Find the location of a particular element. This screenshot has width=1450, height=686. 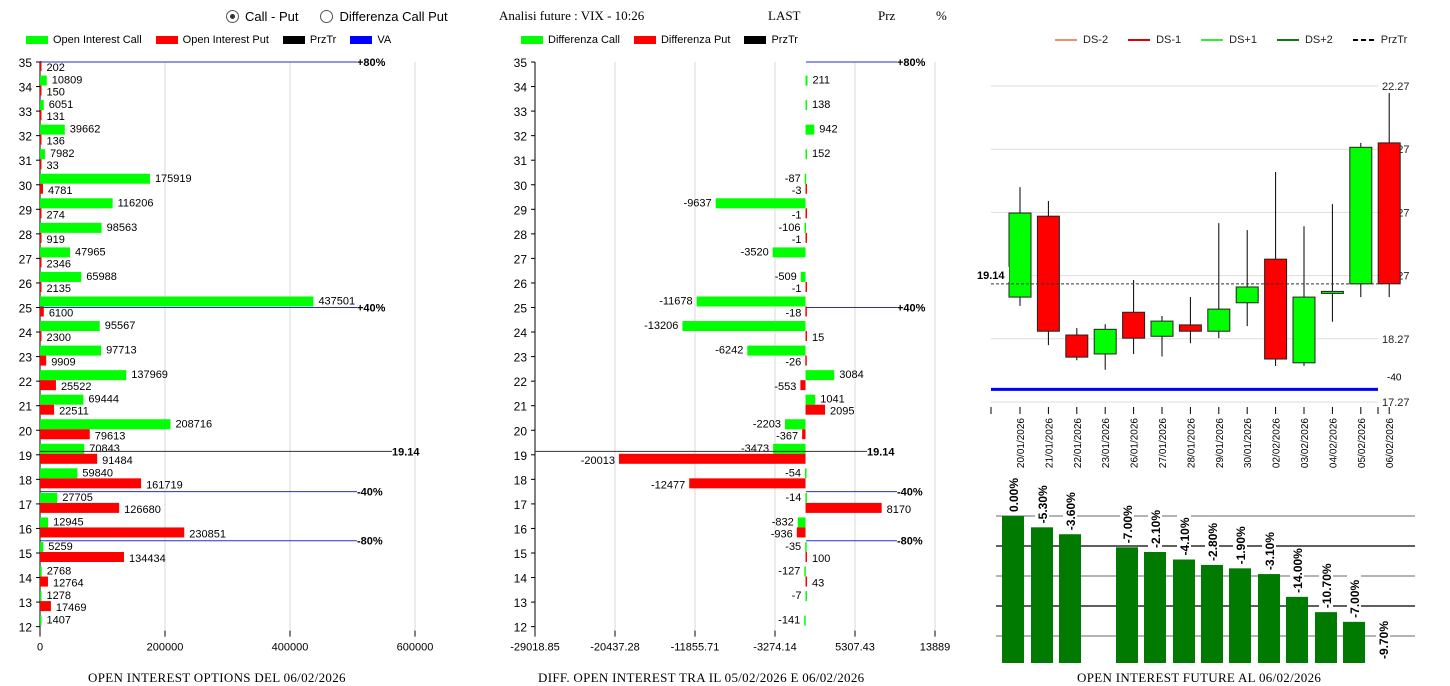

put-value-label: 91484 is located at coordinates (117, 461).